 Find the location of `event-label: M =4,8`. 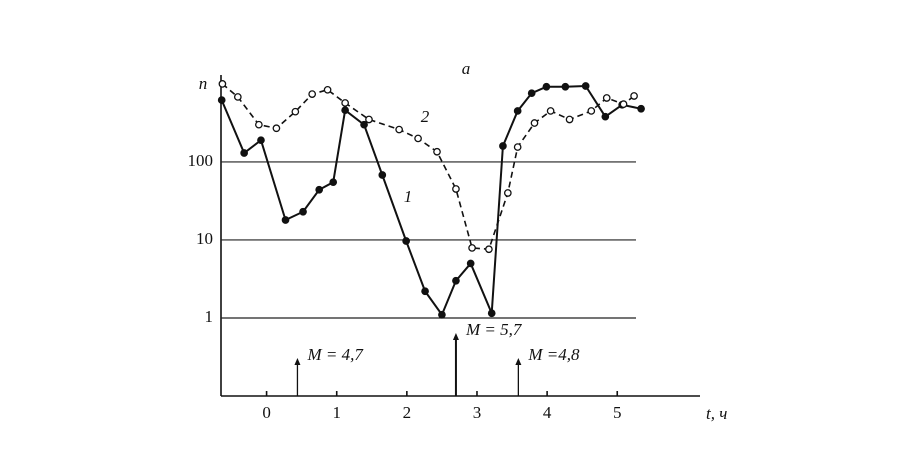

event-label: M =4,8 is located at coordinates (553, 354).